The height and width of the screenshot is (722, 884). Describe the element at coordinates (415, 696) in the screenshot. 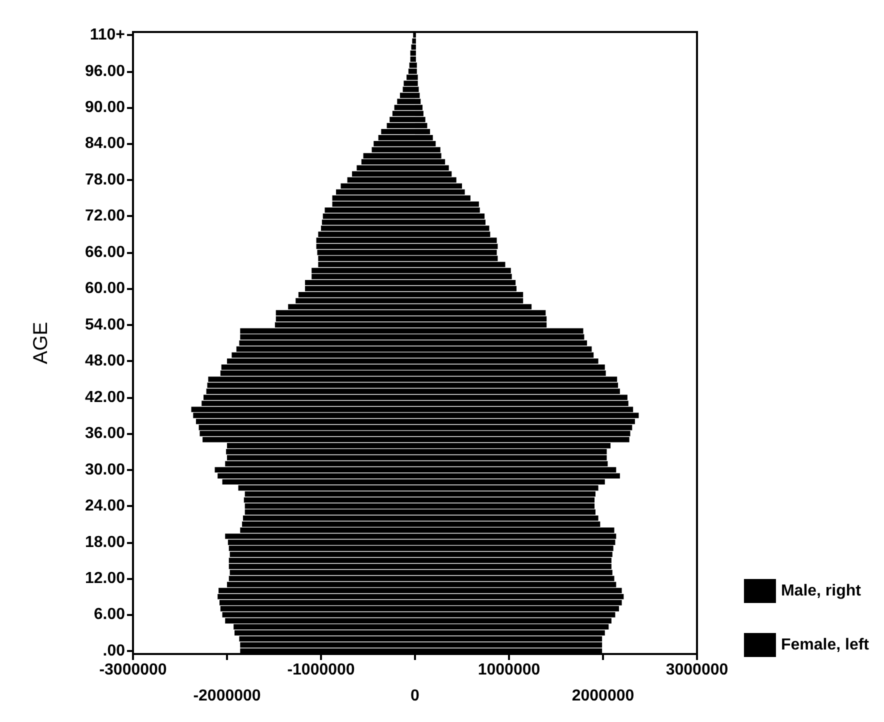

I see `x2-tick-label: 0` at that location.